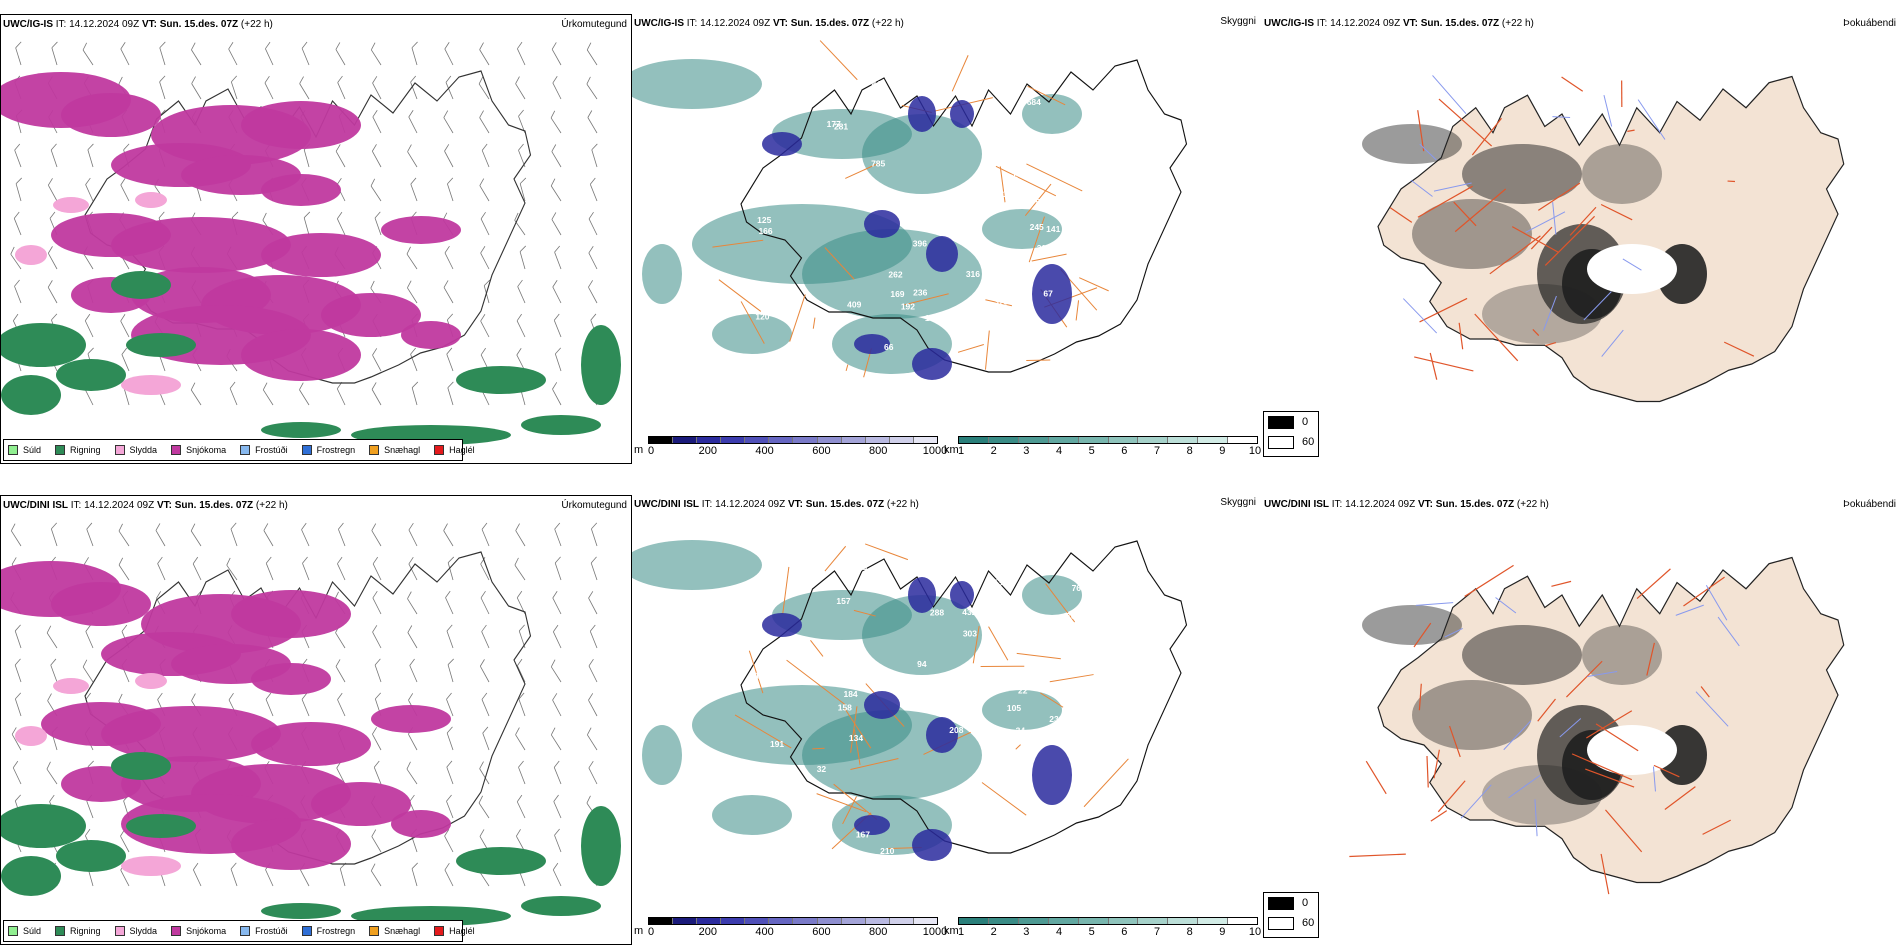 The height and width of the screenshot is (950, 1900). I want to click on it-label: IT:, so click(1337, 504).